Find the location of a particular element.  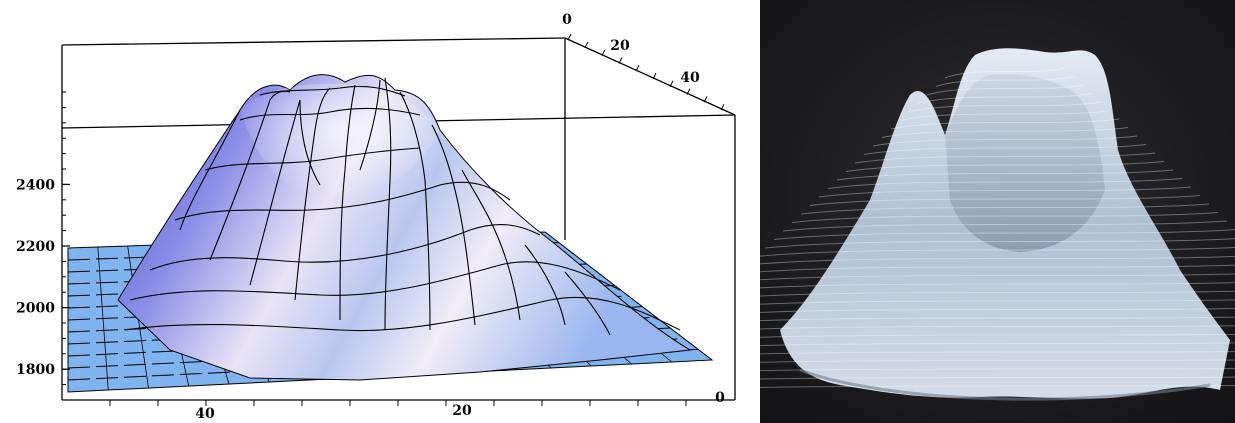

front-axis: 40 20 0 is located at coordinates (417, 406).